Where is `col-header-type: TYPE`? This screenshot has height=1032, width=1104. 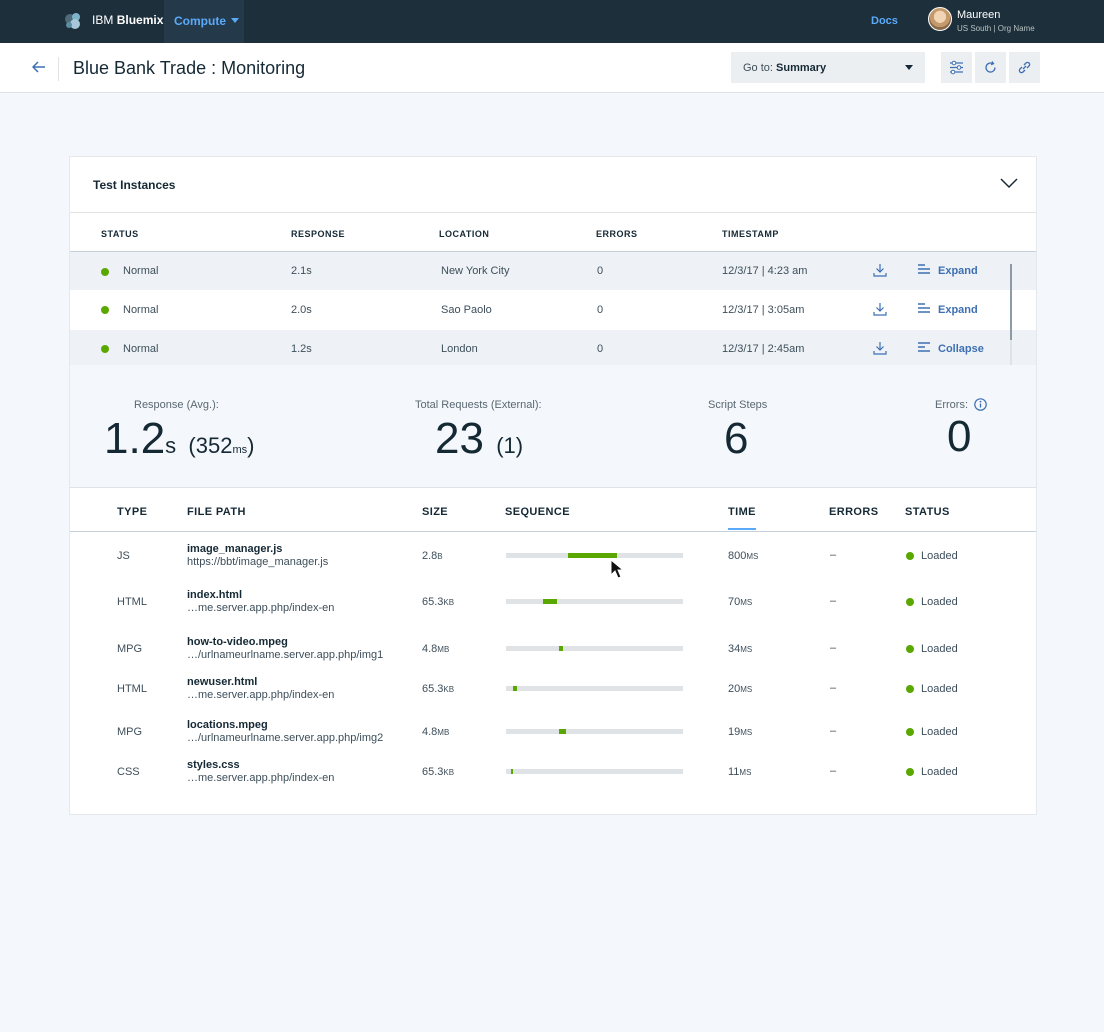
col-header-type: TYPE is located at coordinates (132, 512).